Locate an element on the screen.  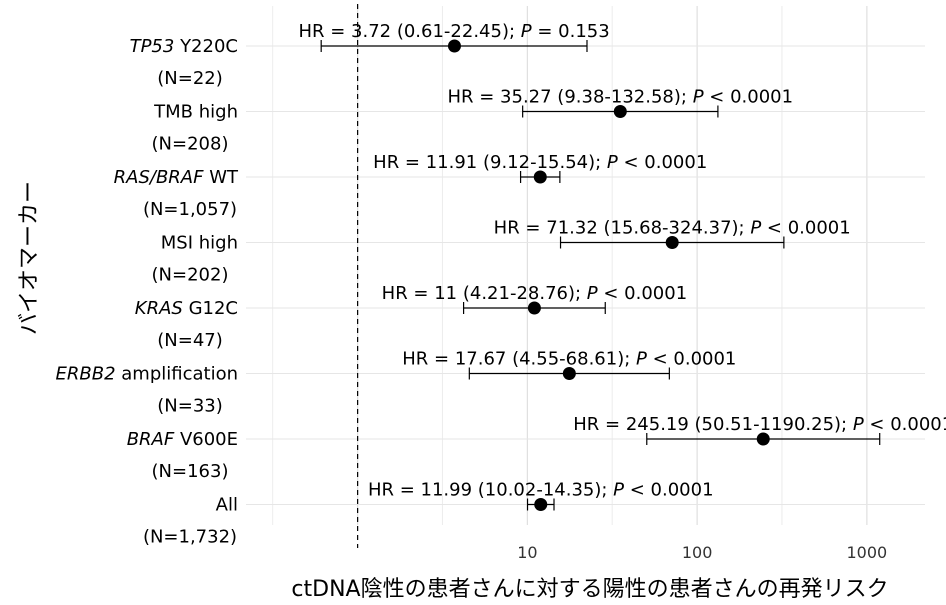
x-axis-ticks: 10 100 1000 is located at coordinates (702, 552).